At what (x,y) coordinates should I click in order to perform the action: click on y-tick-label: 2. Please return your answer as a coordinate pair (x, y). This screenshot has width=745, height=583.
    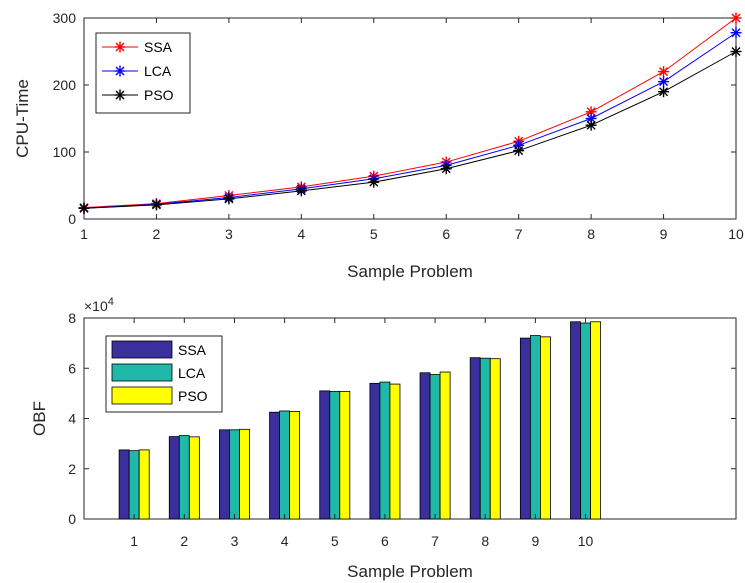
    Looking at the image, I should click on (72, 469).